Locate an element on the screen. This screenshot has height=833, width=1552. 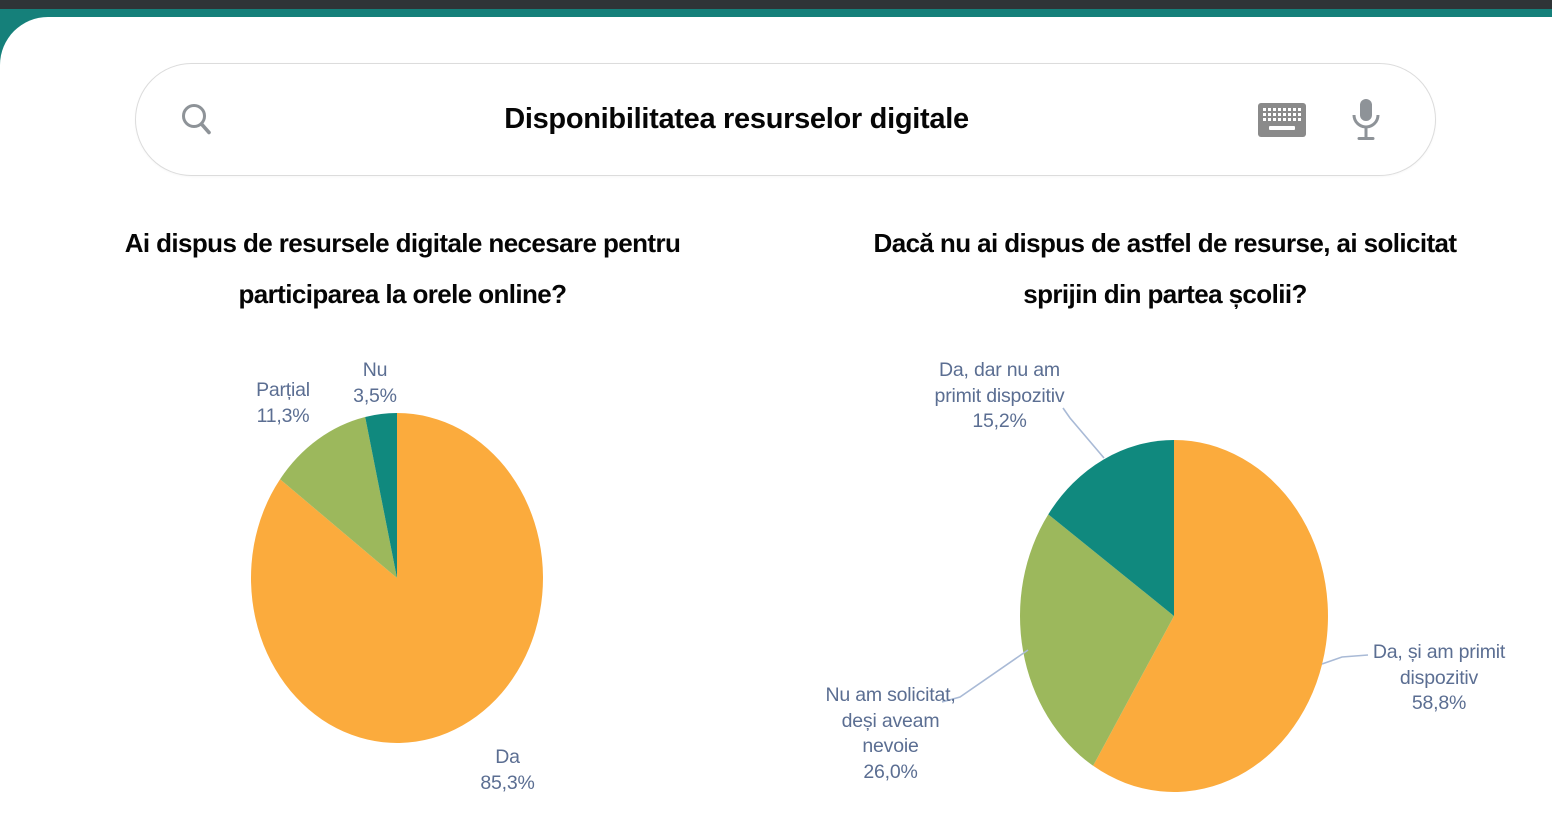
search-bar: Disponibilitatea resurselor digitale is located at coordinates (785, 119).